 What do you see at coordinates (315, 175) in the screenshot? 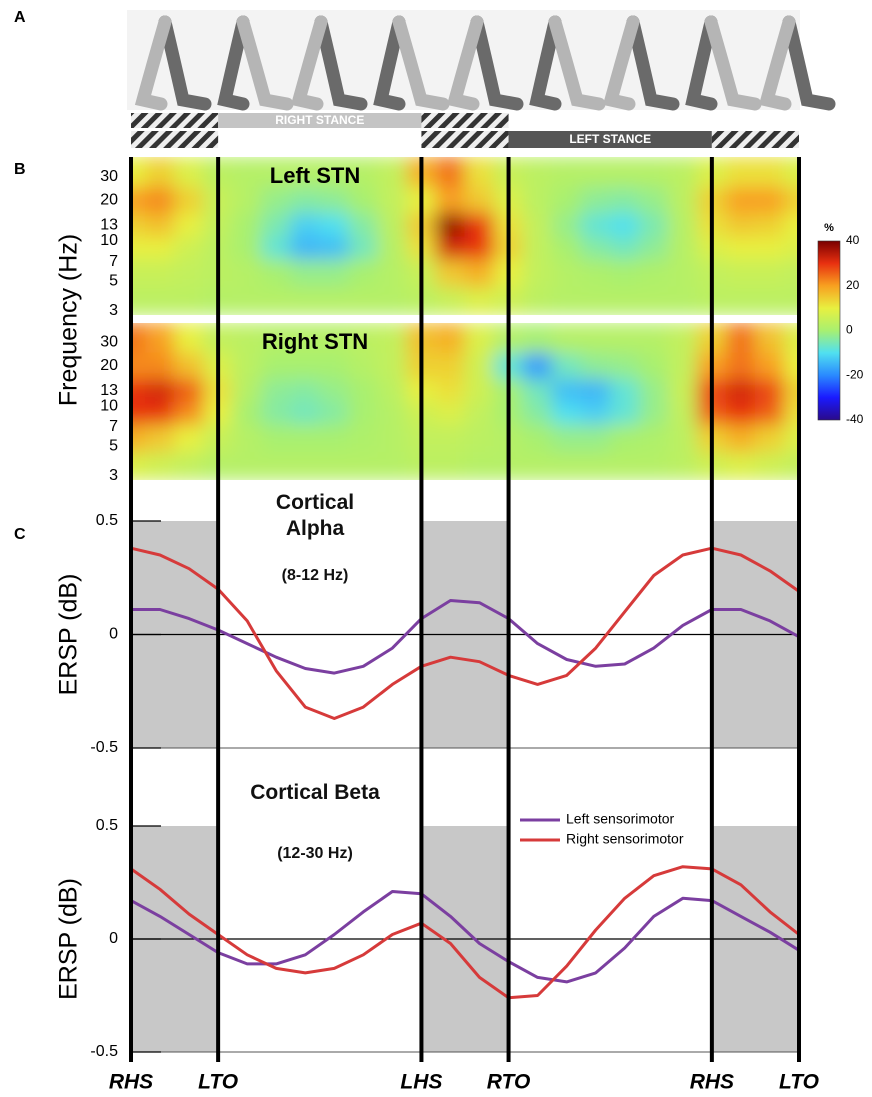
I see `heatmap-title: Left STN` at bounding box center [315, 175].